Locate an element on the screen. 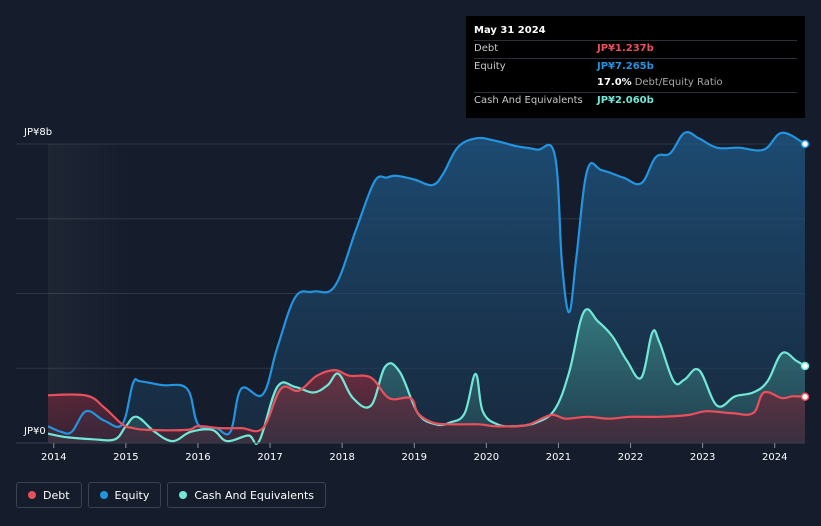 This screenshot has height=526, width=821. tooltip-row-debt: Debt JP¥1.237b is located at coordinates (635, 49).